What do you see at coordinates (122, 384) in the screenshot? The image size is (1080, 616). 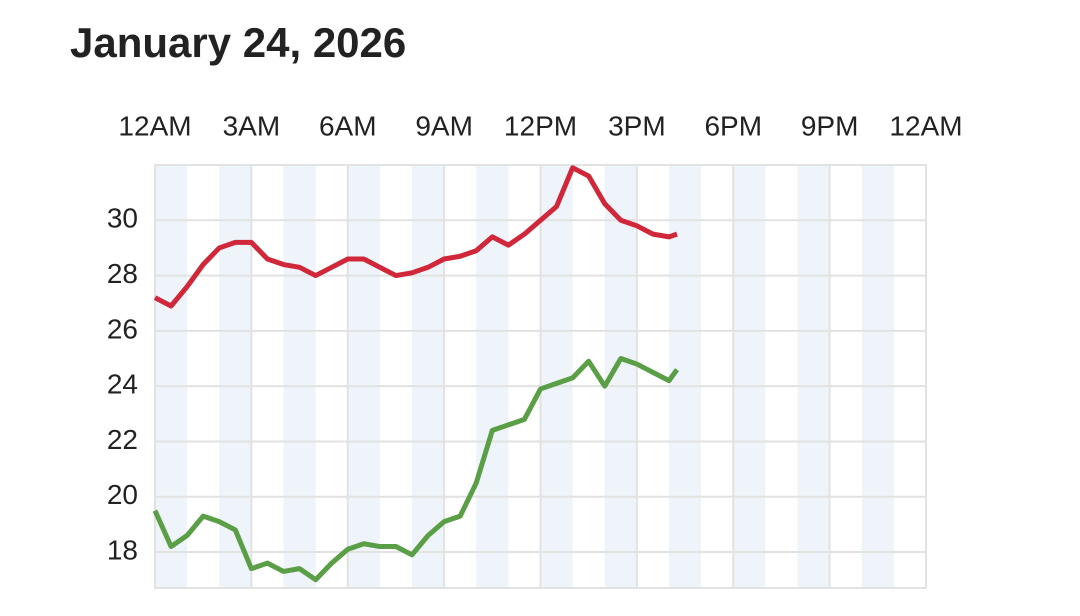 I see `y-tick-label: 24` at bounding box center [122, 384].